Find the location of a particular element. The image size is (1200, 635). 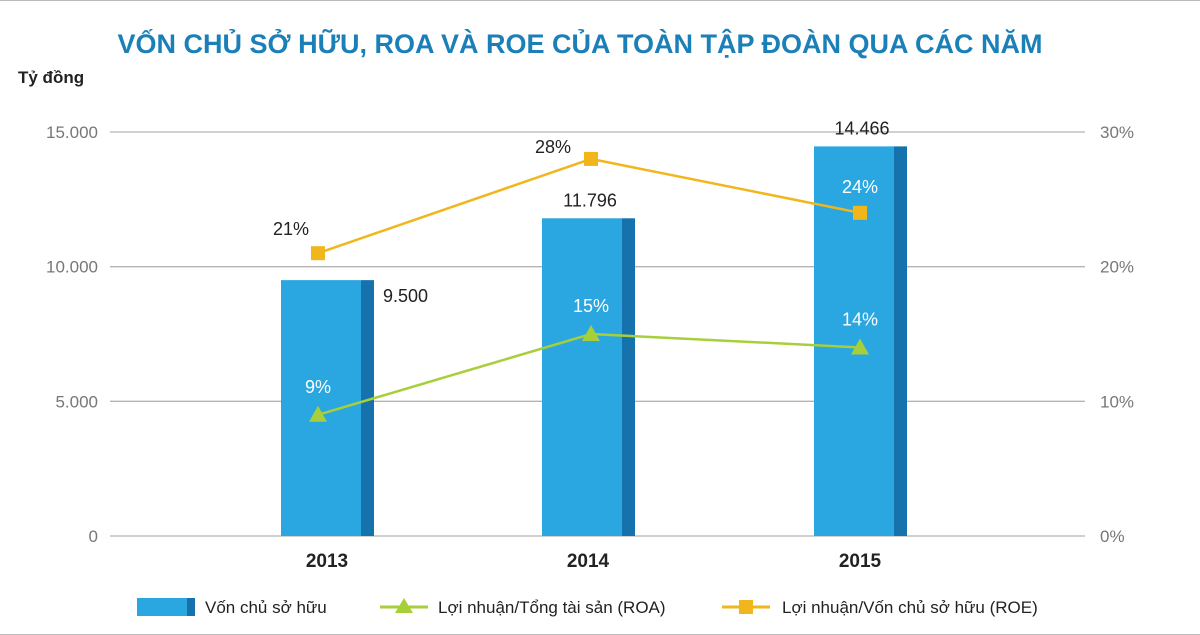

y2-tick-label: 30% is located at coordinates (1117, 132).